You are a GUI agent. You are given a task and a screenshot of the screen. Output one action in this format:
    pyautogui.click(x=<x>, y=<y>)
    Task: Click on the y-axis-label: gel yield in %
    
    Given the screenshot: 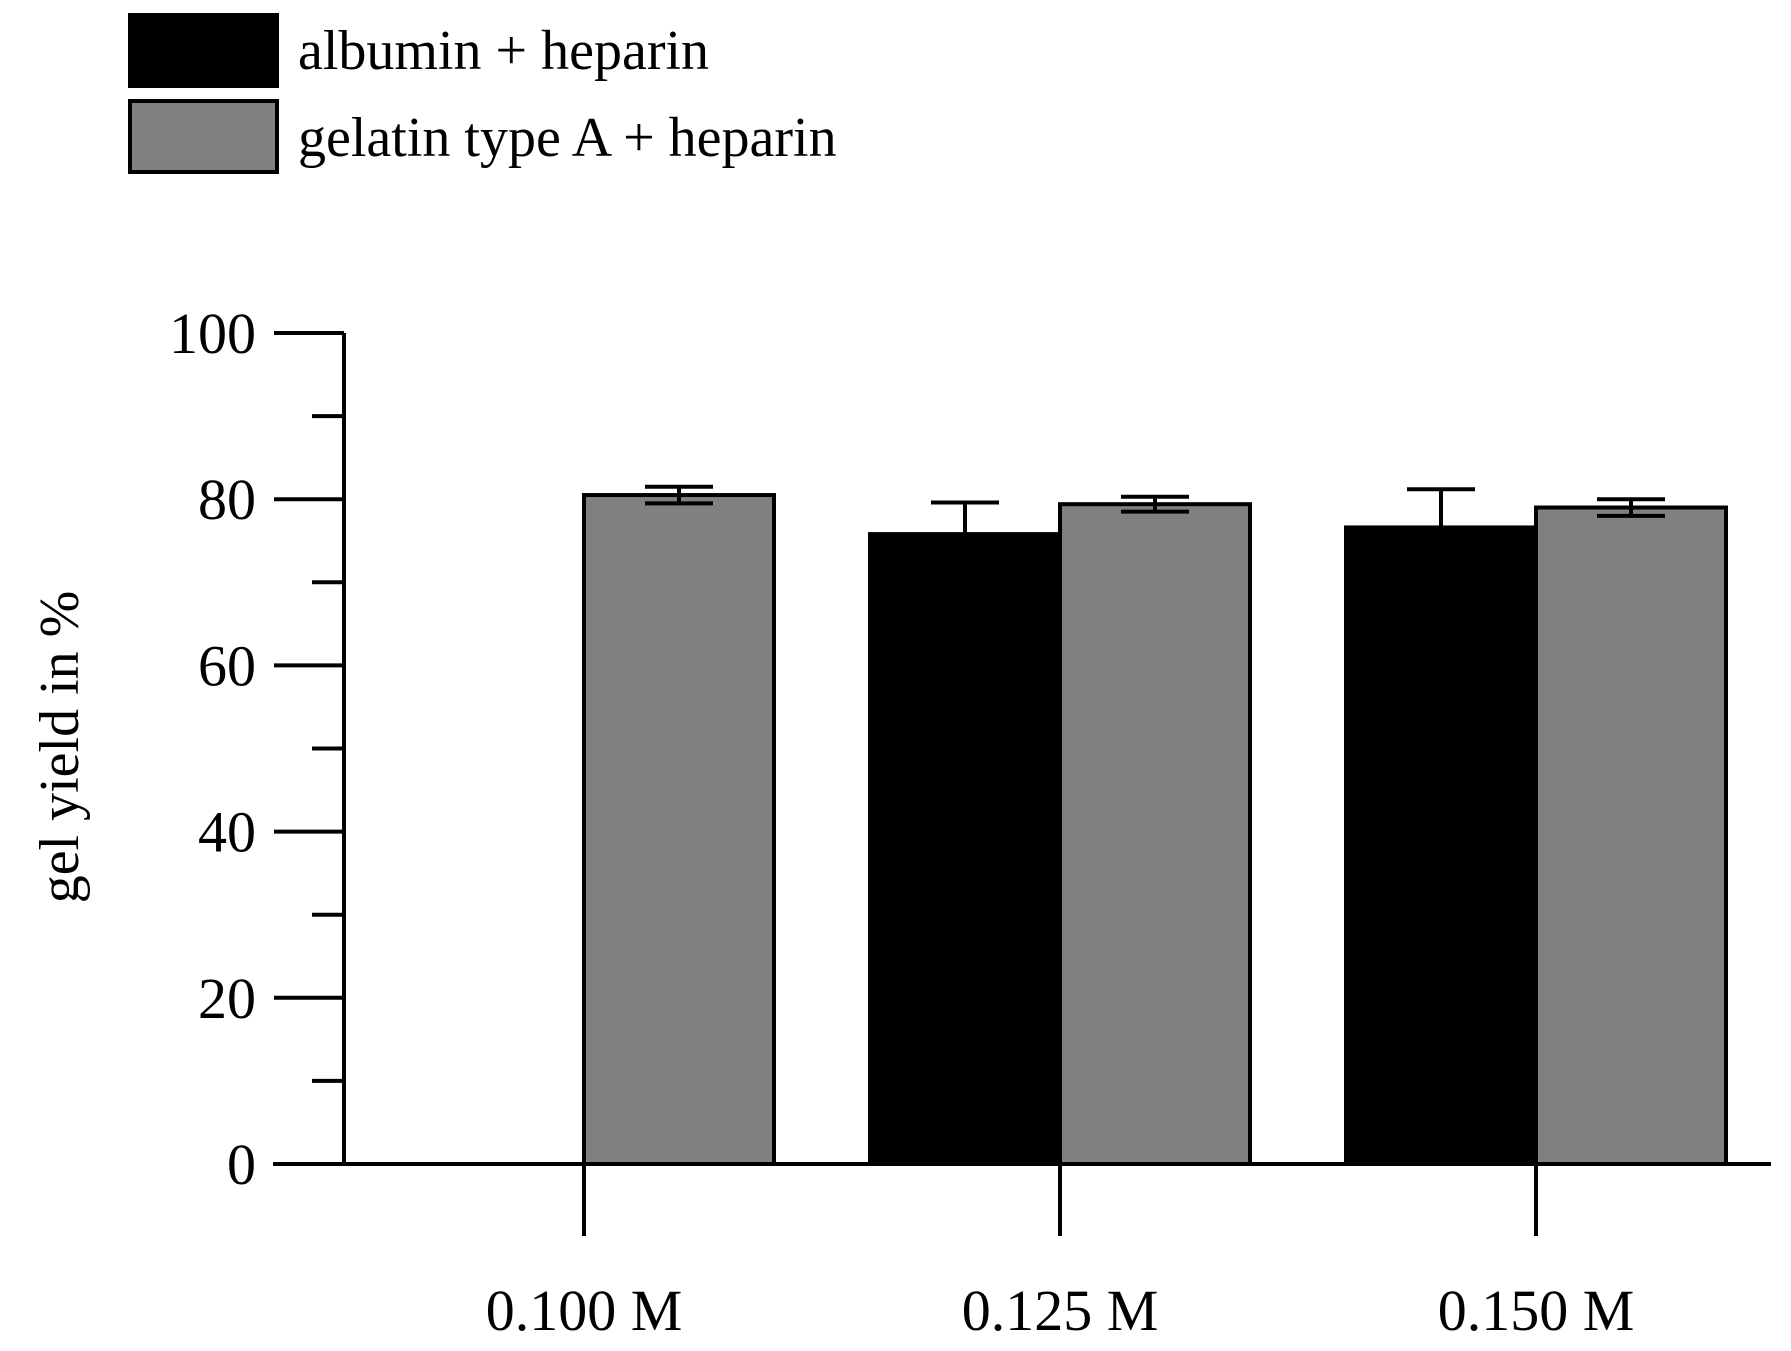 What is the action you would take?
    pyautogui.click(x=60, y=747)
    